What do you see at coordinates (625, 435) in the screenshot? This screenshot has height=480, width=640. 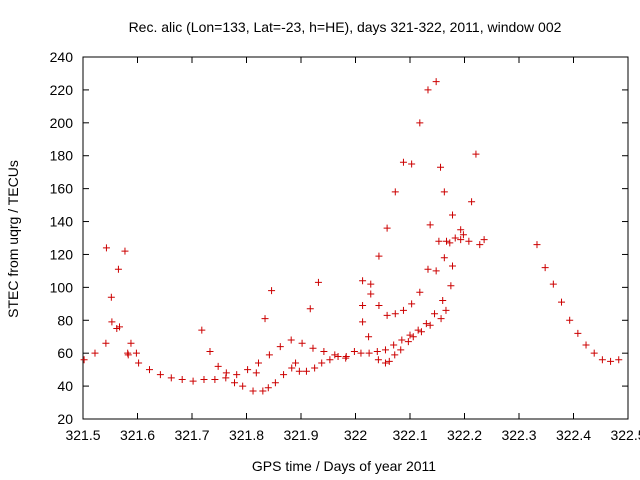 I see `x-tick-label: 322.5` at bounding box center [625, 435].